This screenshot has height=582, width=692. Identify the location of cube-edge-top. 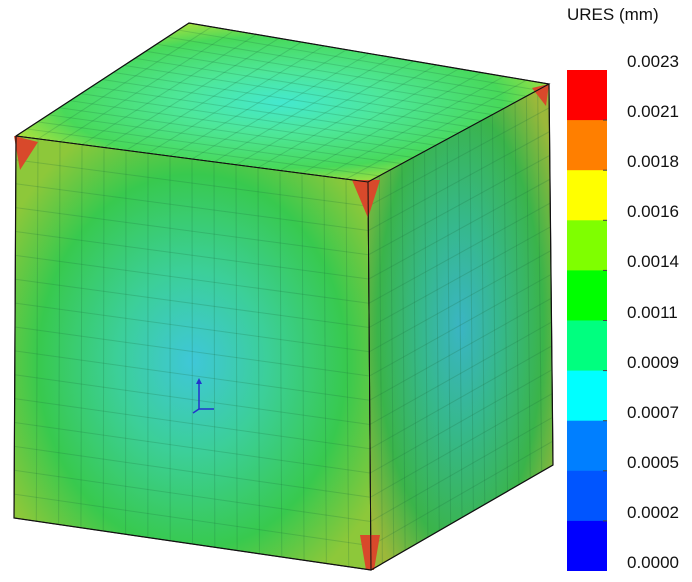
(282, 133).